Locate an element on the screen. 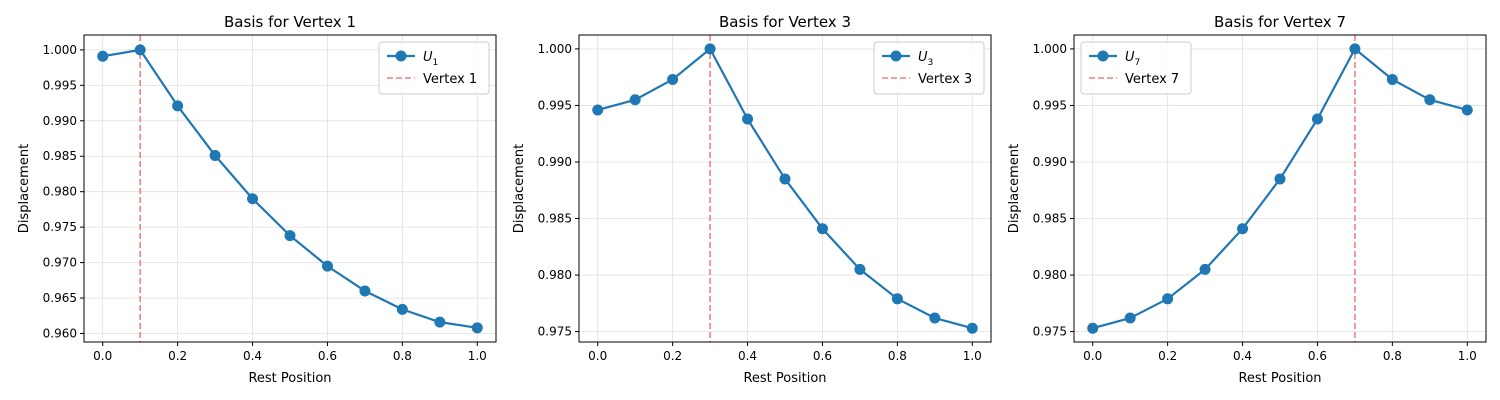  legend-series-label: U3 is located at coordinates (925, 59).